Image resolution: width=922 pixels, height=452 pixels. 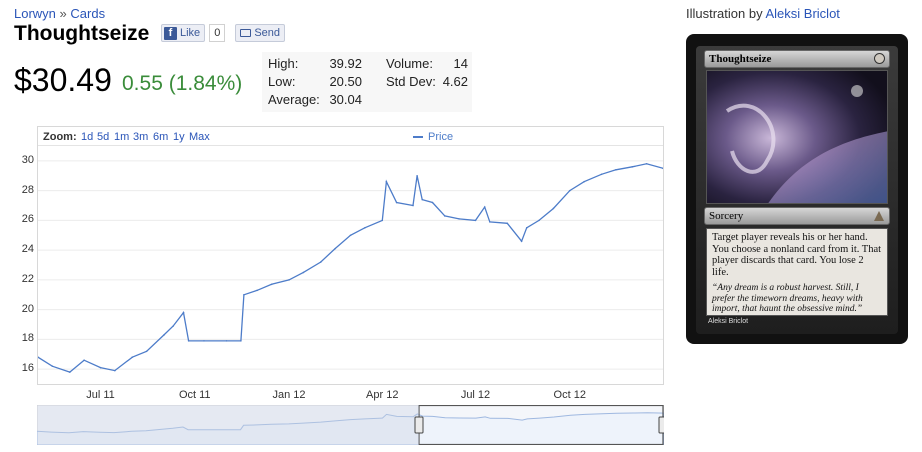 What do you see at coordinates (294, 99) in the screenshot?
I see `average-label: Average:` at bounding box center [294, 99].